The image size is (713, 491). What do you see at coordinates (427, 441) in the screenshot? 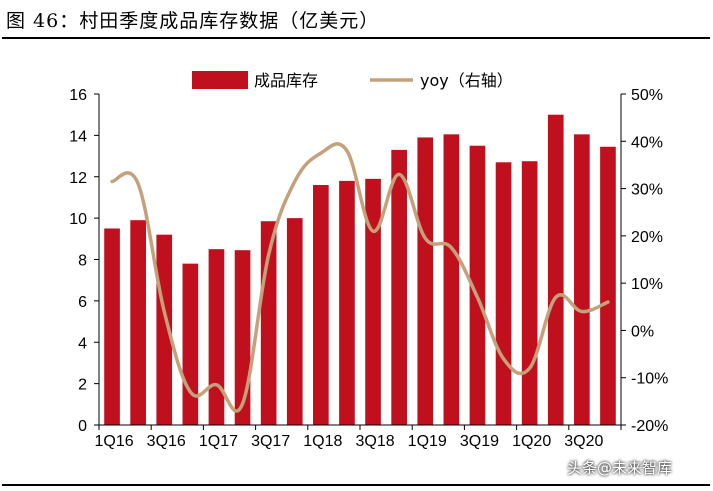
I see `x-tick-label: 1Q19` at bounding box center [427, 441].